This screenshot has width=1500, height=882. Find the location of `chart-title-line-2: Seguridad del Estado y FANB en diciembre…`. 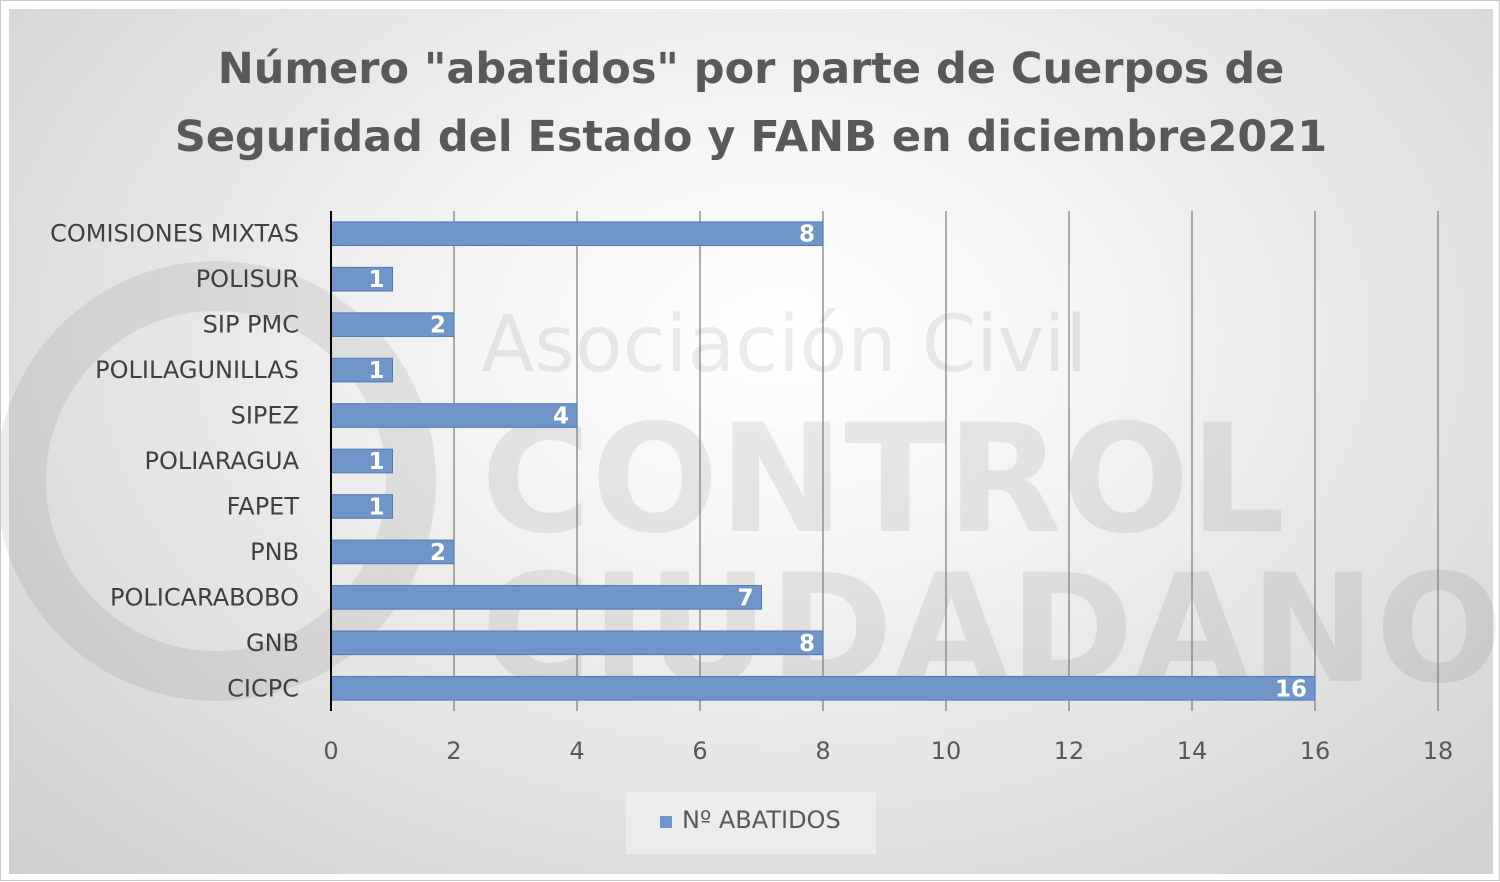

chart-title-line-2: Seguridad del Estado y FANB en diciembre… is located at coordinates (751, 137).